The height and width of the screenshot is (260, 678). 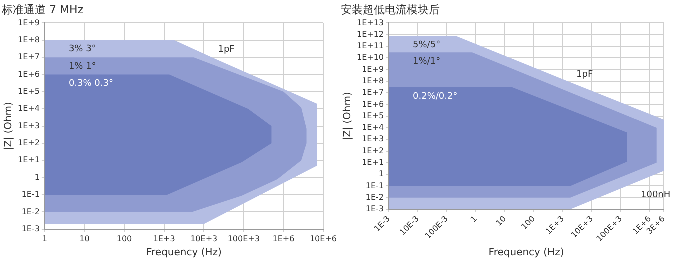 What do you see at coordinates (42, 9) in the screenshot?
I see `chart-title: 标准通道 7 MHz` at bounding box center [42, 9].